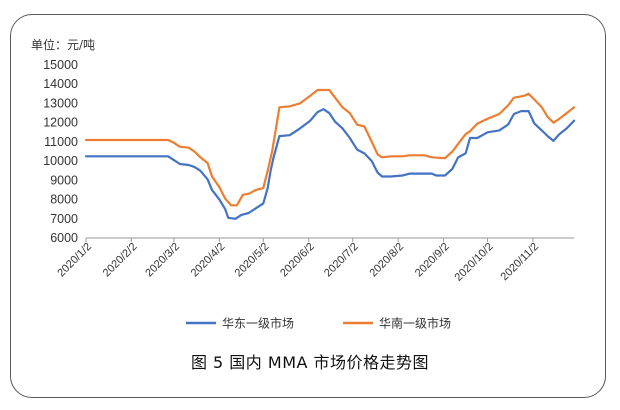  What do you see at coordinates (60, 103) in the screenshot?
I see `y-tick-label: 13000` at bounding box center [60, 103].